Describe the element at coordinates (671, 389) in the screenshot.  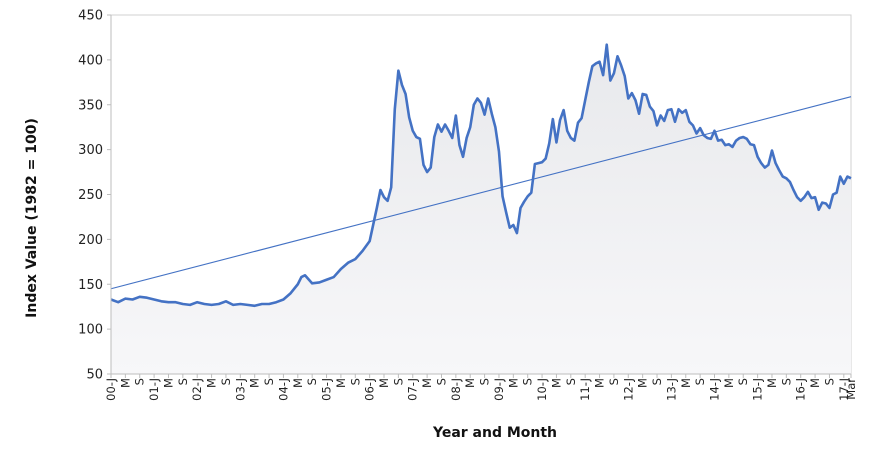
I see `x-tick-label: 13-J` at that location.